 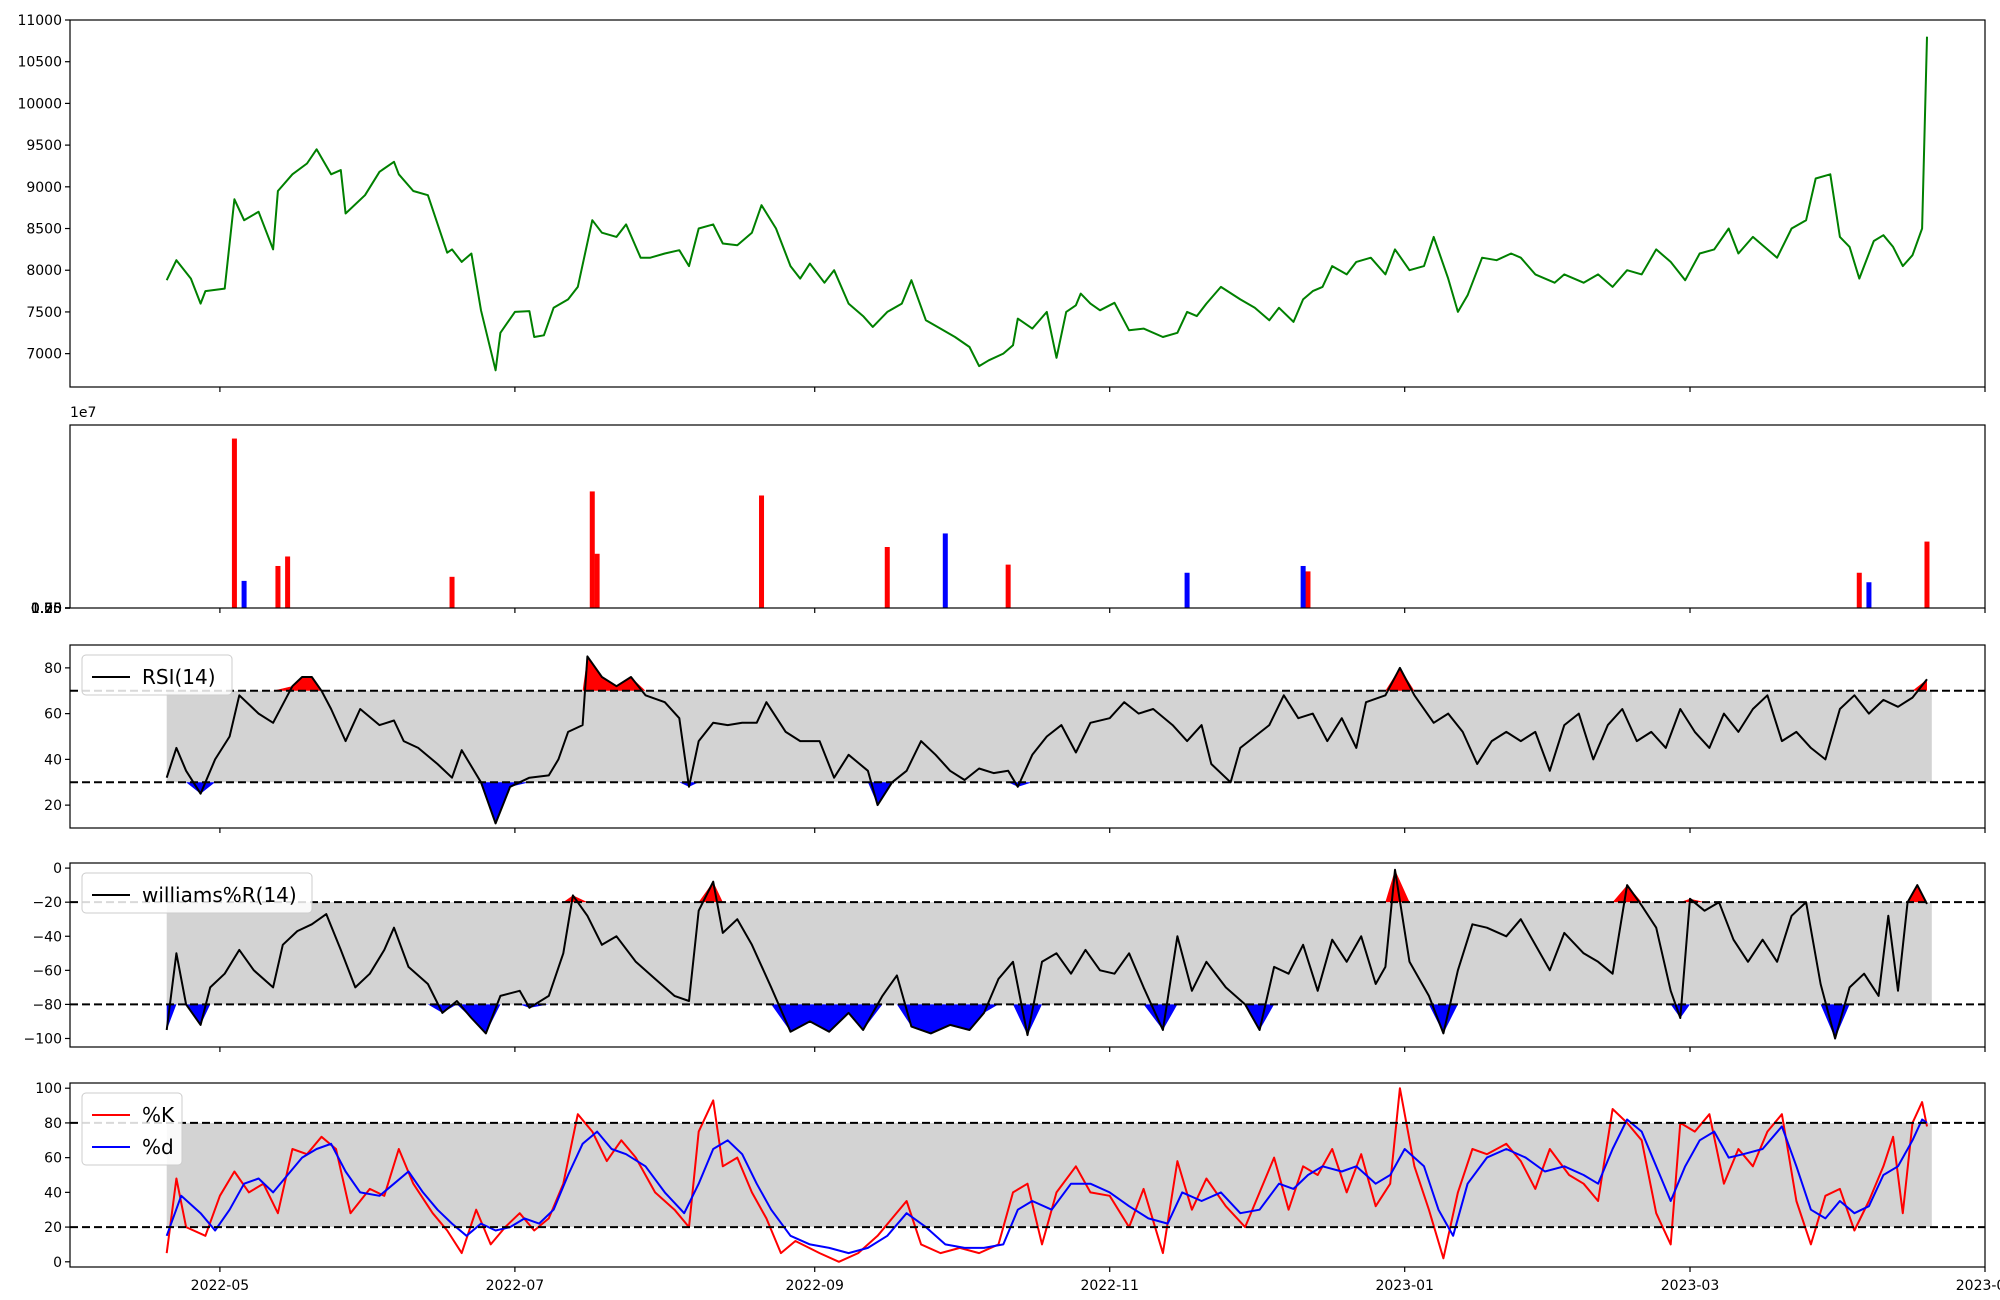 I want to click on series-line-k, so click(x=1046, y=1175).